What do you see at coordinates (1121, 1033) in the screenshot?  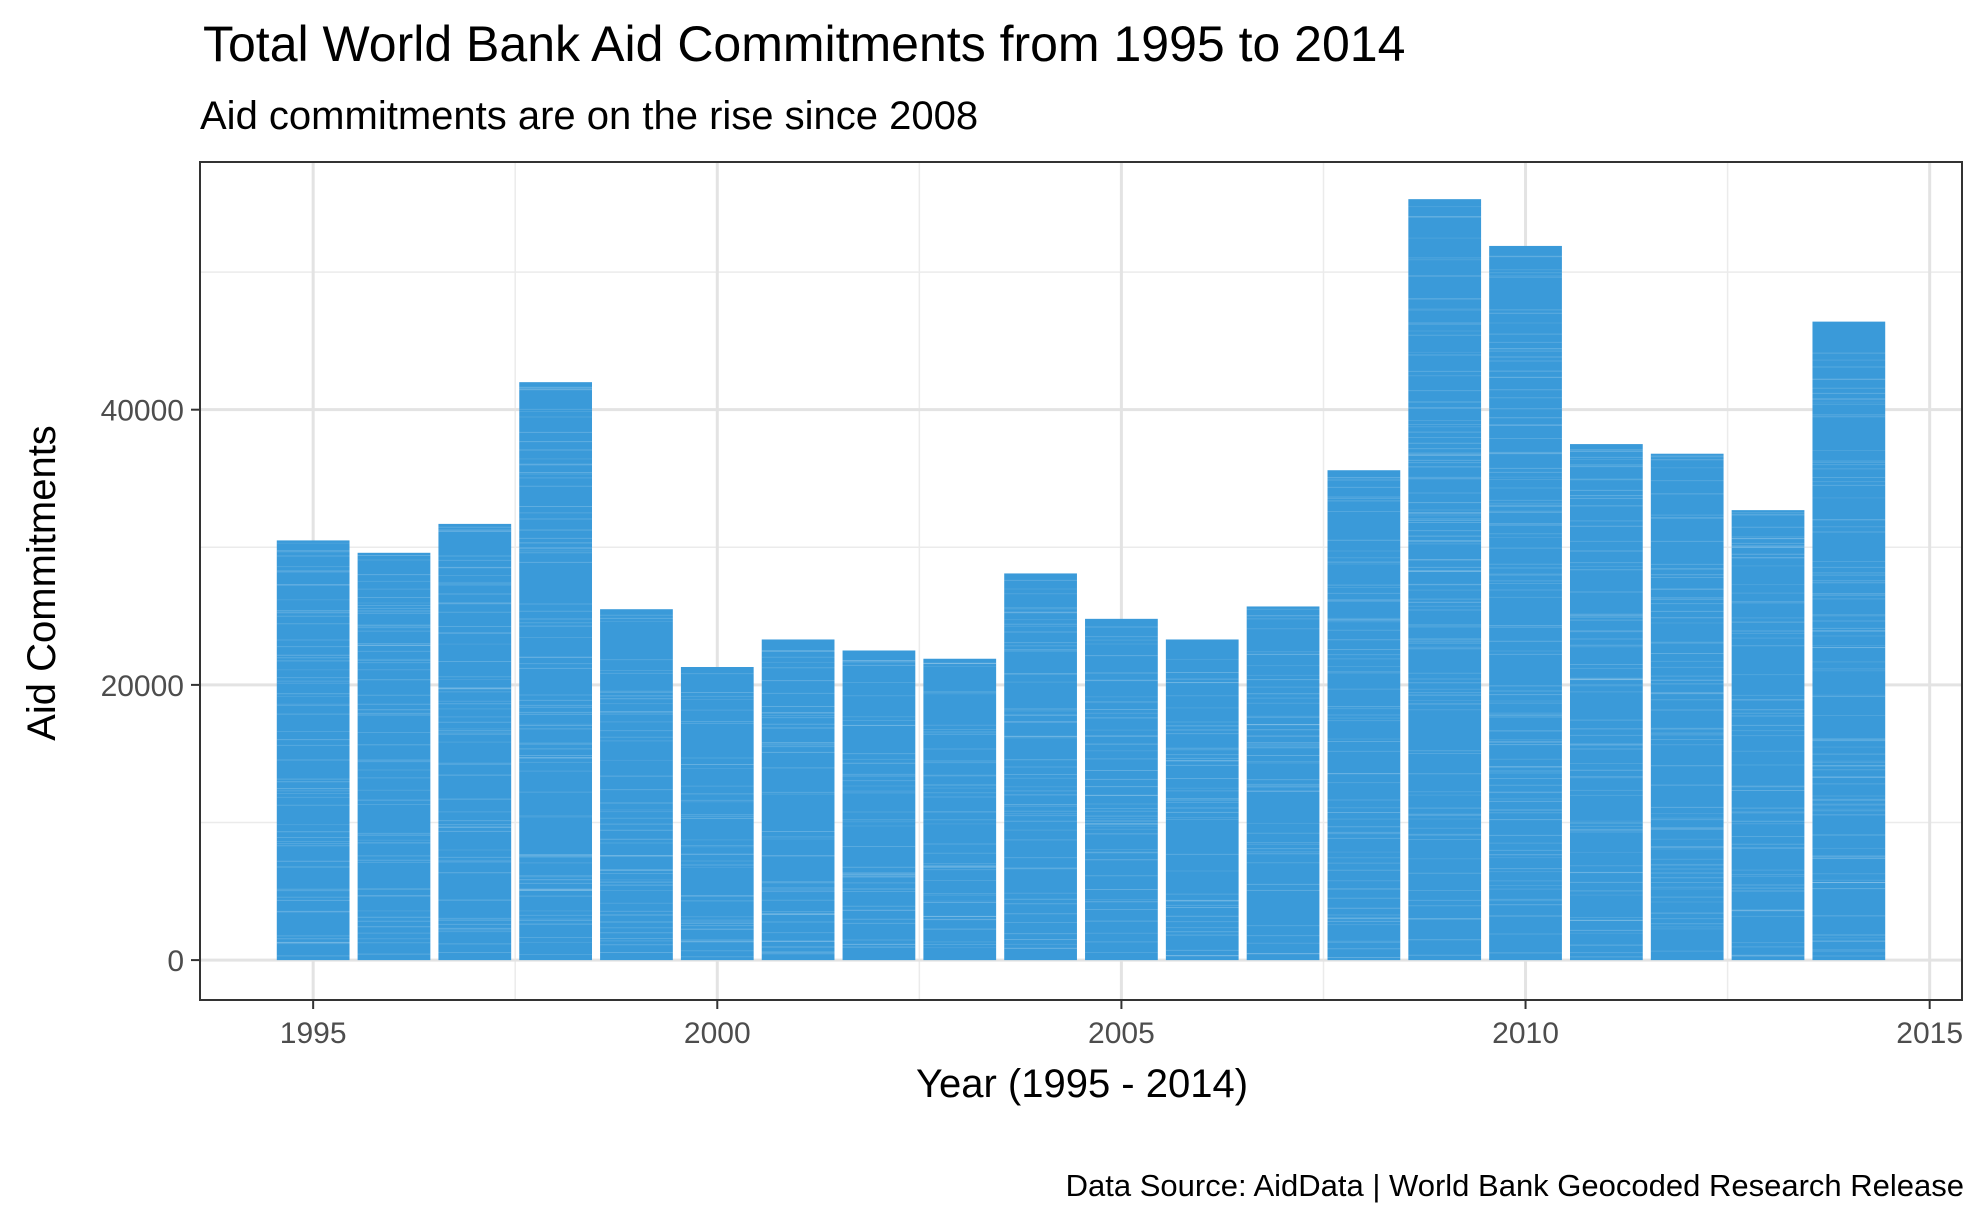 I see `x-tick-label: 2005` at bounding box center [1121, 1033].